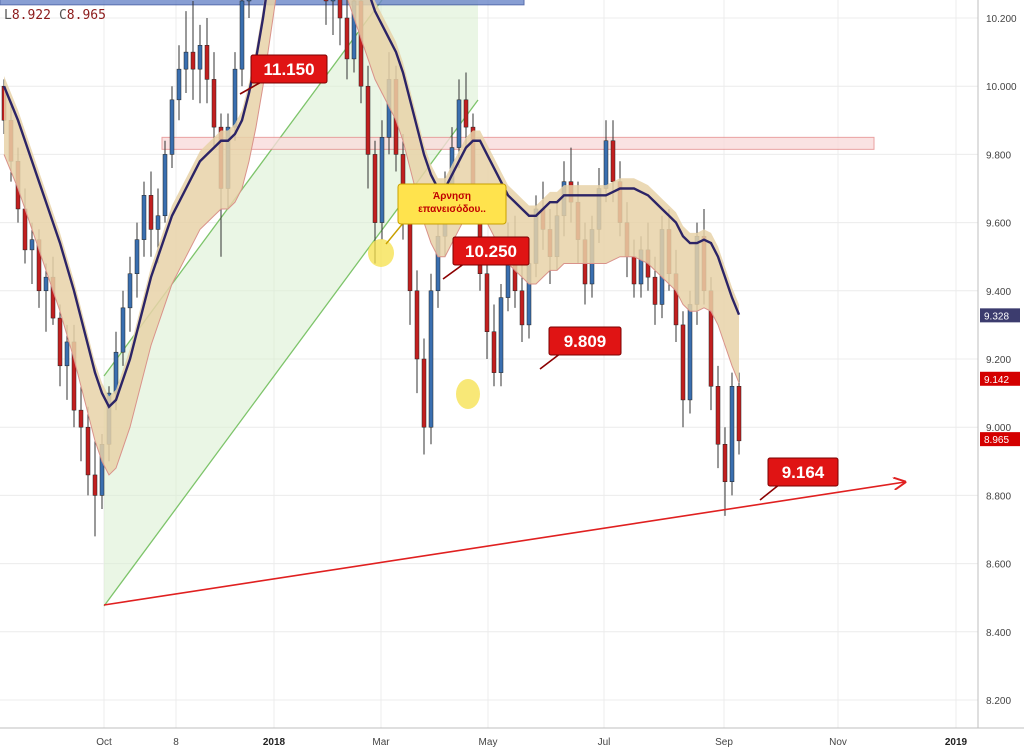  Describe the element at coordinates (1001, 87) in the screenshot. I see `y-tick-label: 10.000` at that location.